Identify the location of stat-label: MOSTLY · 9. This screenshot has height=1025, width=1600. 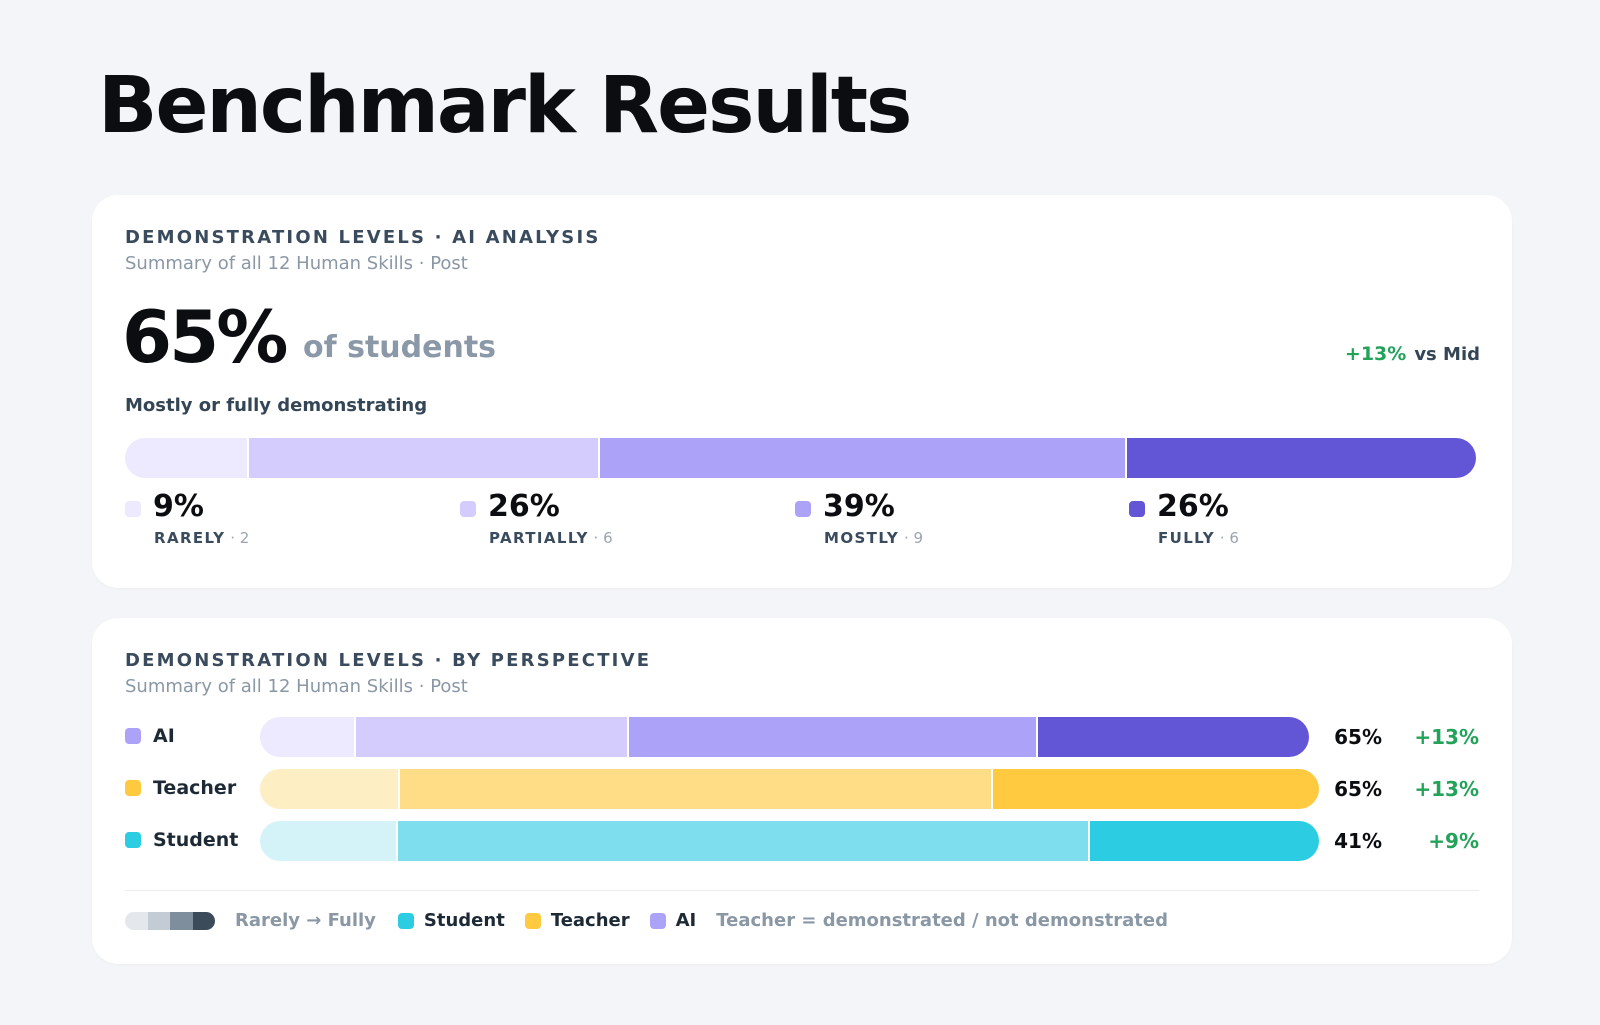
(873, 538).